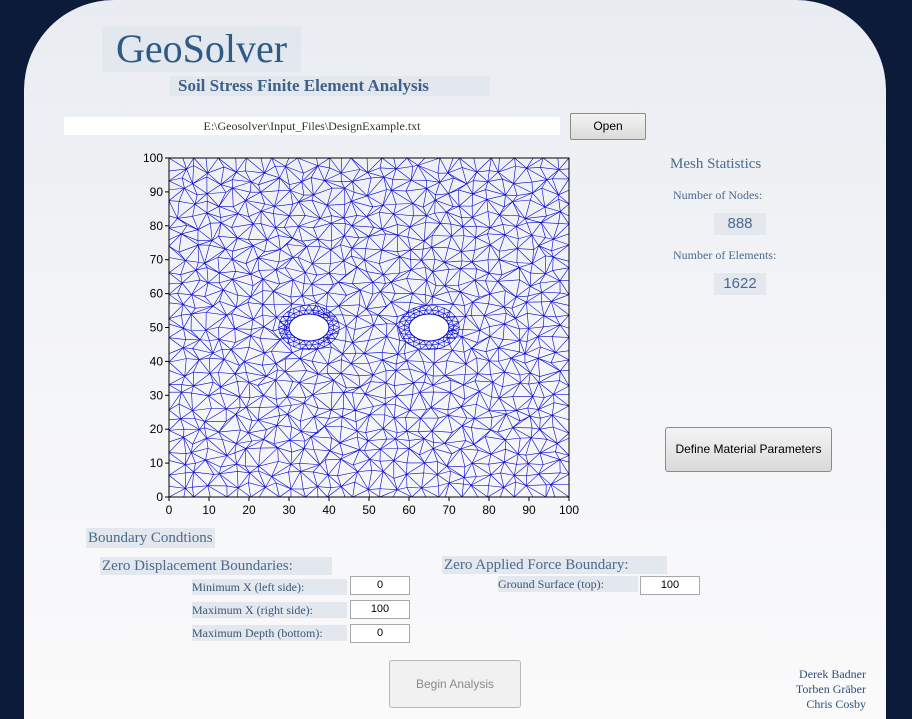 The image size is (912, 719). I want to click on ground-surface-input: 100, so click(670, 585).